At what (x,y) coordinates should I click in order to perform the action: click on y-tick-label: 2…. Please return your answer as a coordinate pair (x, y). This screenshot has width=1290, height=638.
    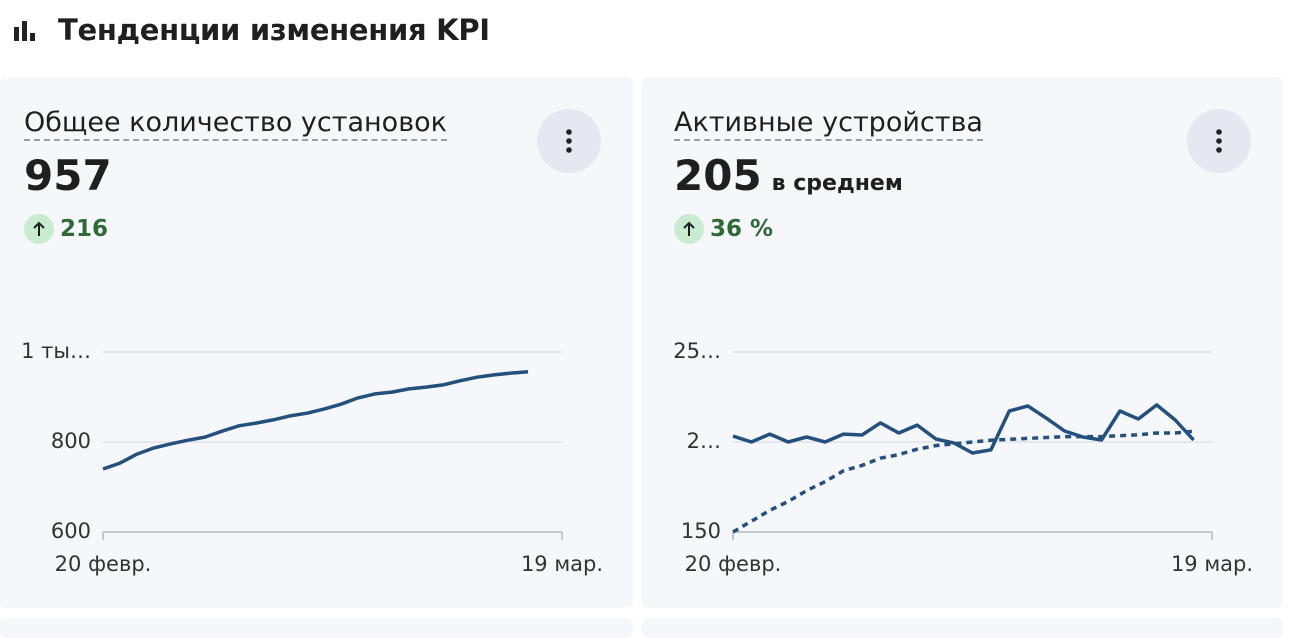
    Looking at the image, I should click on (704, 441).